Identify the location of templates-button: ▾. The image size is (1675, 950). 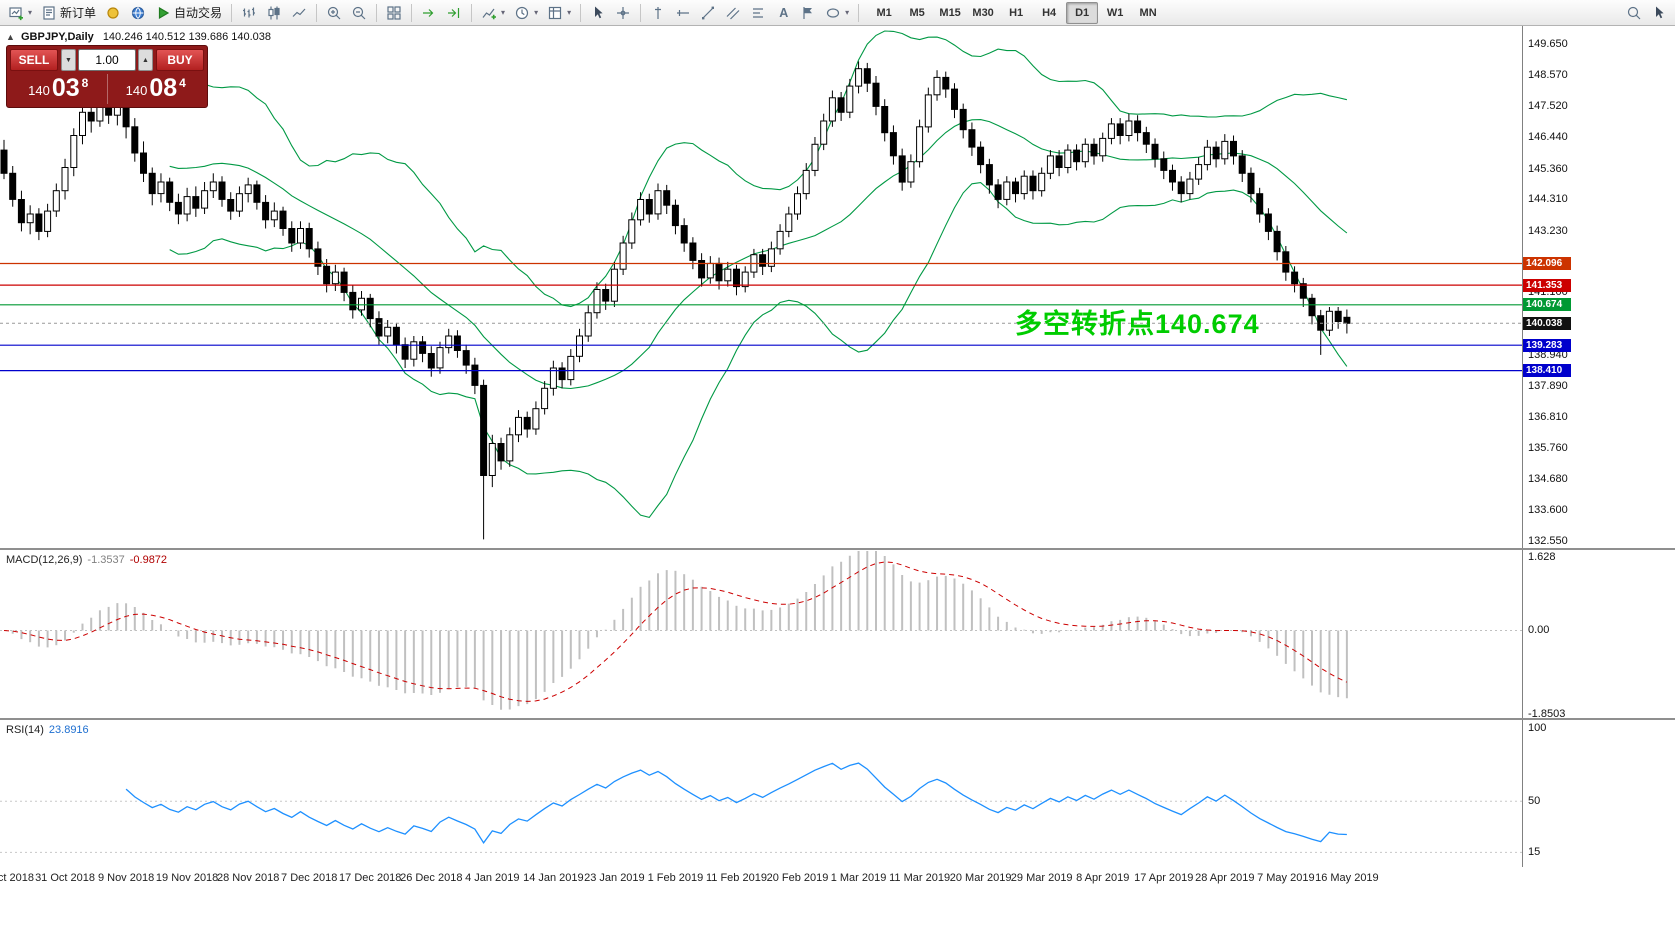
(559, 13).